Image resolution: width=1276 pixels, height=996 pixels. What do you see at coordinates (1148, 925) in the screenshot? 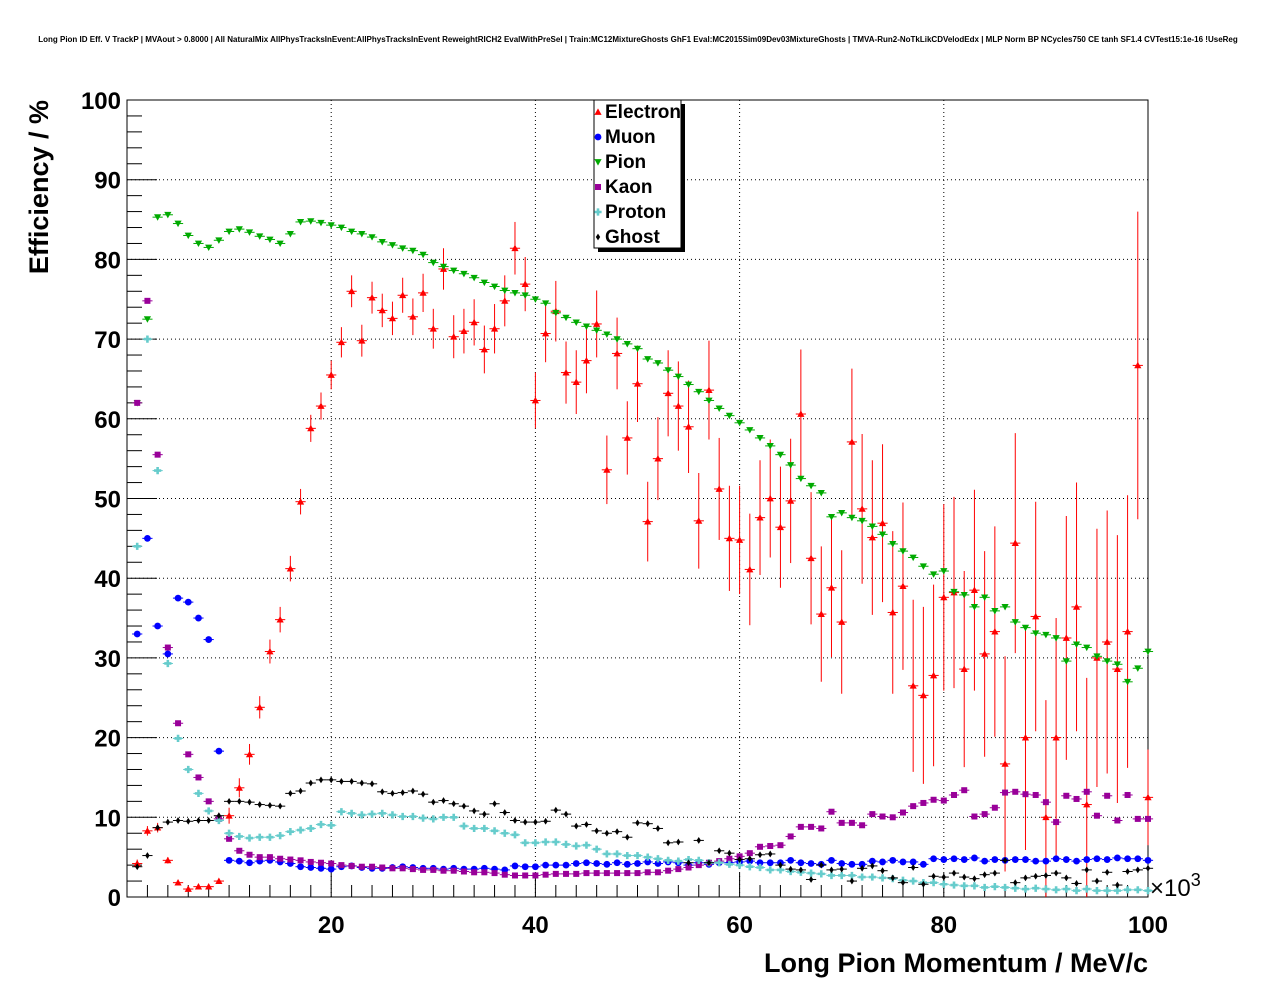
I see `x-tick-label: 100` at bounding box center [1148, 925].